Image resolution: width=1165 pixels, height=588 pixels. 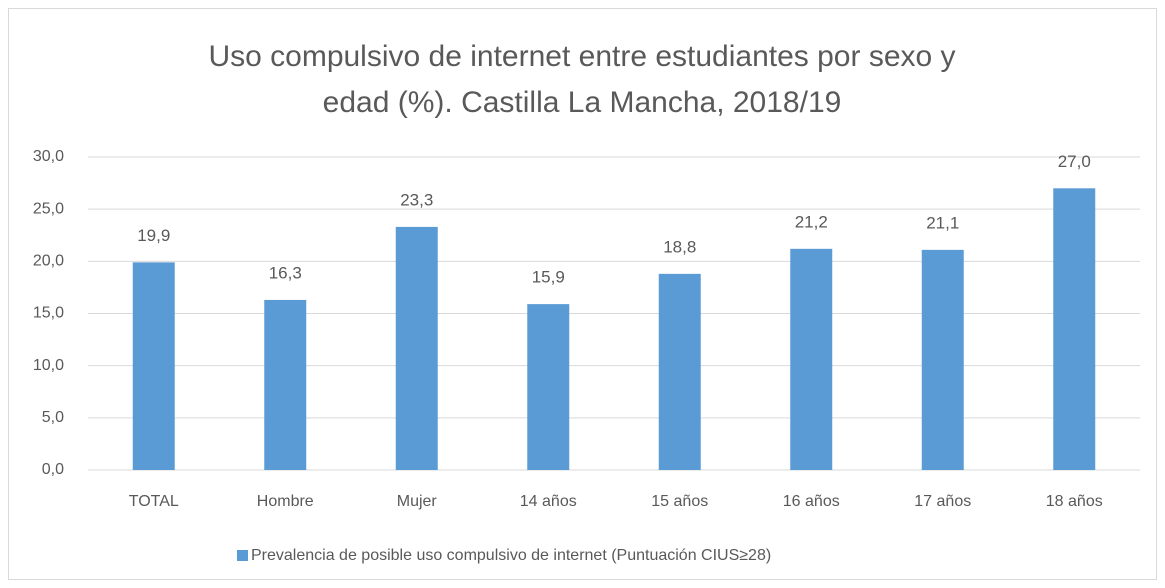 What do you see at coordinates (53, 469) in the screenshot?
I see `y-tick-label: 0,0` at bounding box center [53, 469].